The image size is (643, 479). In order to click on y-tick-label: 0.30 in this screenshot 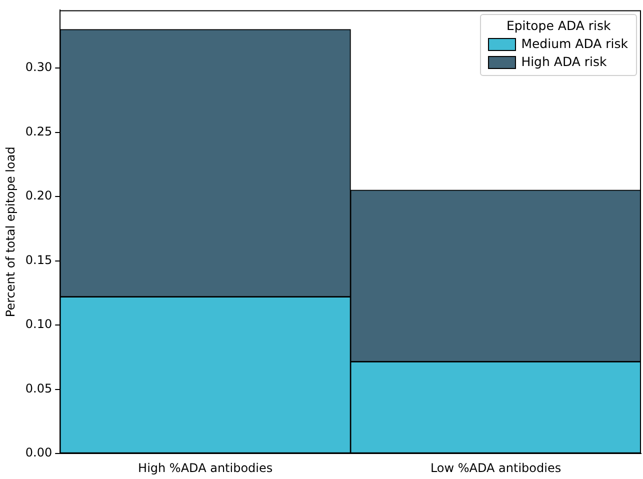, I will do `click(38, 67)`.